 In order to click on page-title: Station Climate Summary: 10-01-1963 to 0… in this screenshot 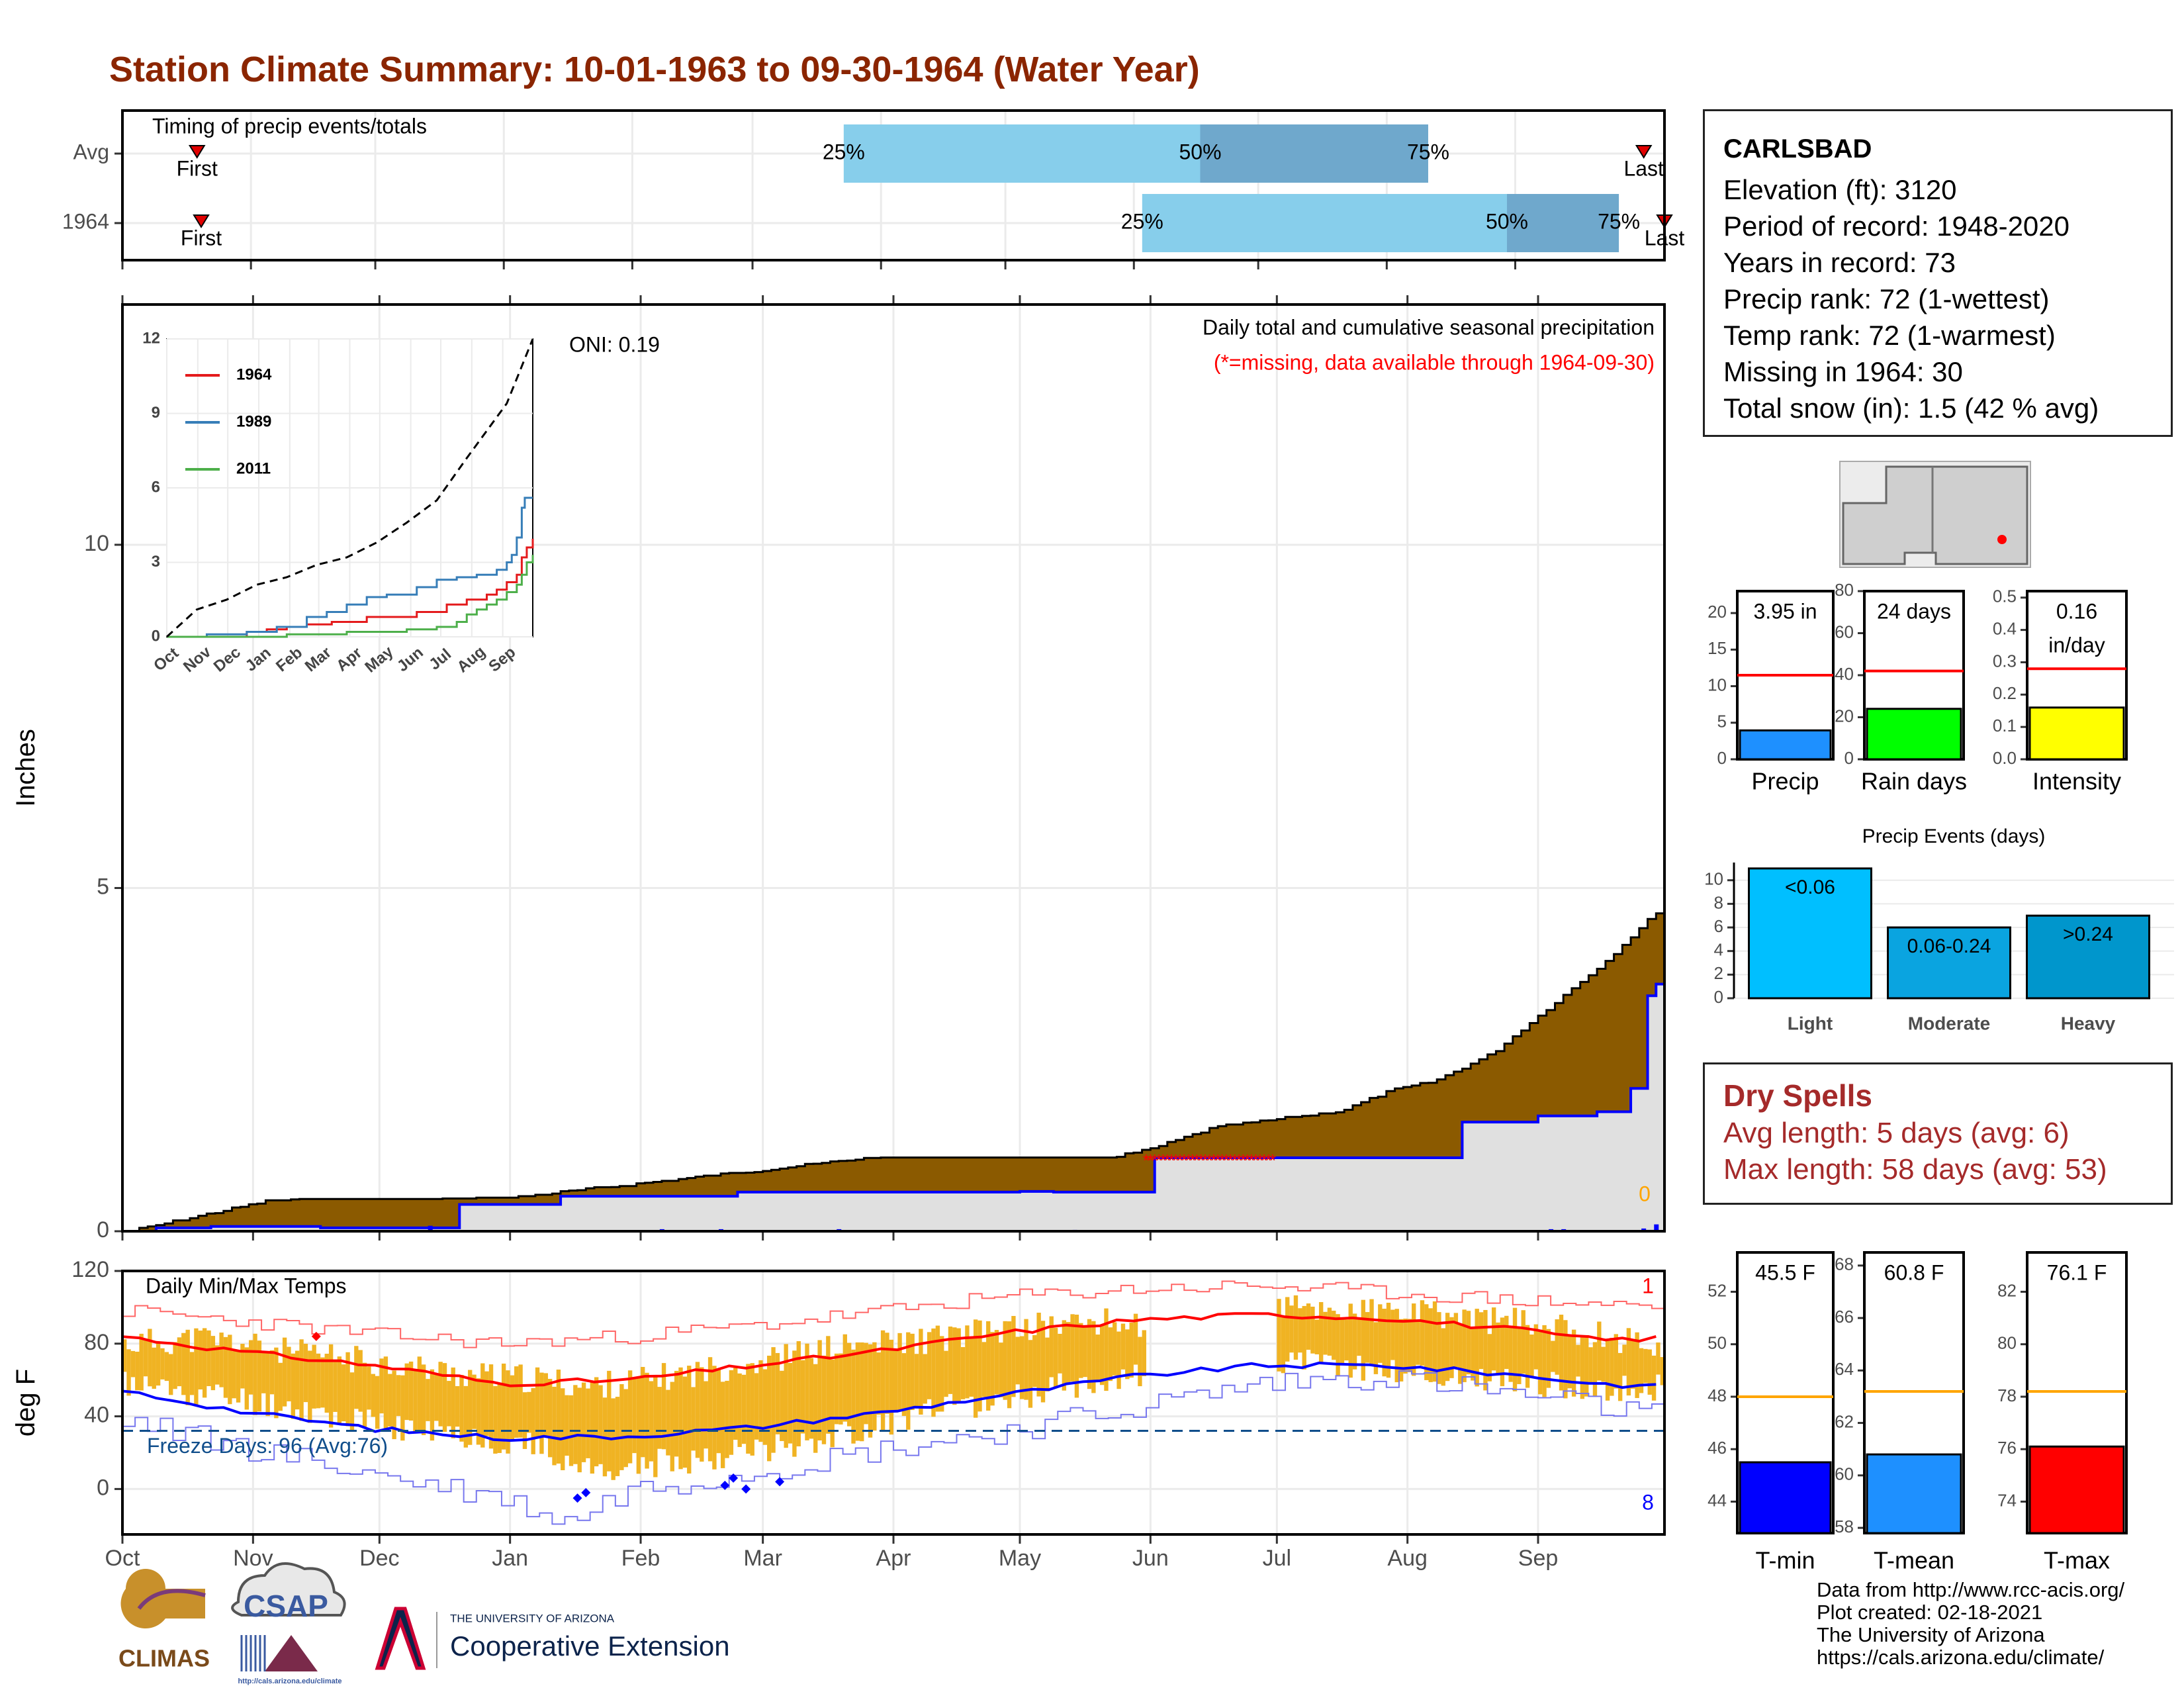, I will do `click(654, 69)`.